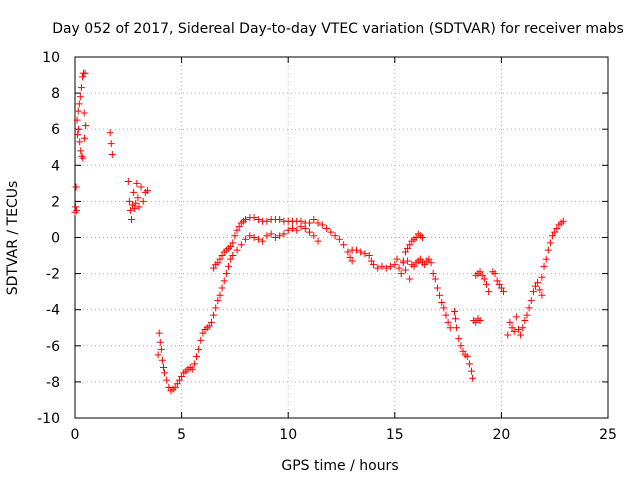 Image resolution: width=640 pixels, height=480 pixels. Describe the element at coordinates (55, 94) in the screenshot. I see `y-tick-label: 8` at that location.